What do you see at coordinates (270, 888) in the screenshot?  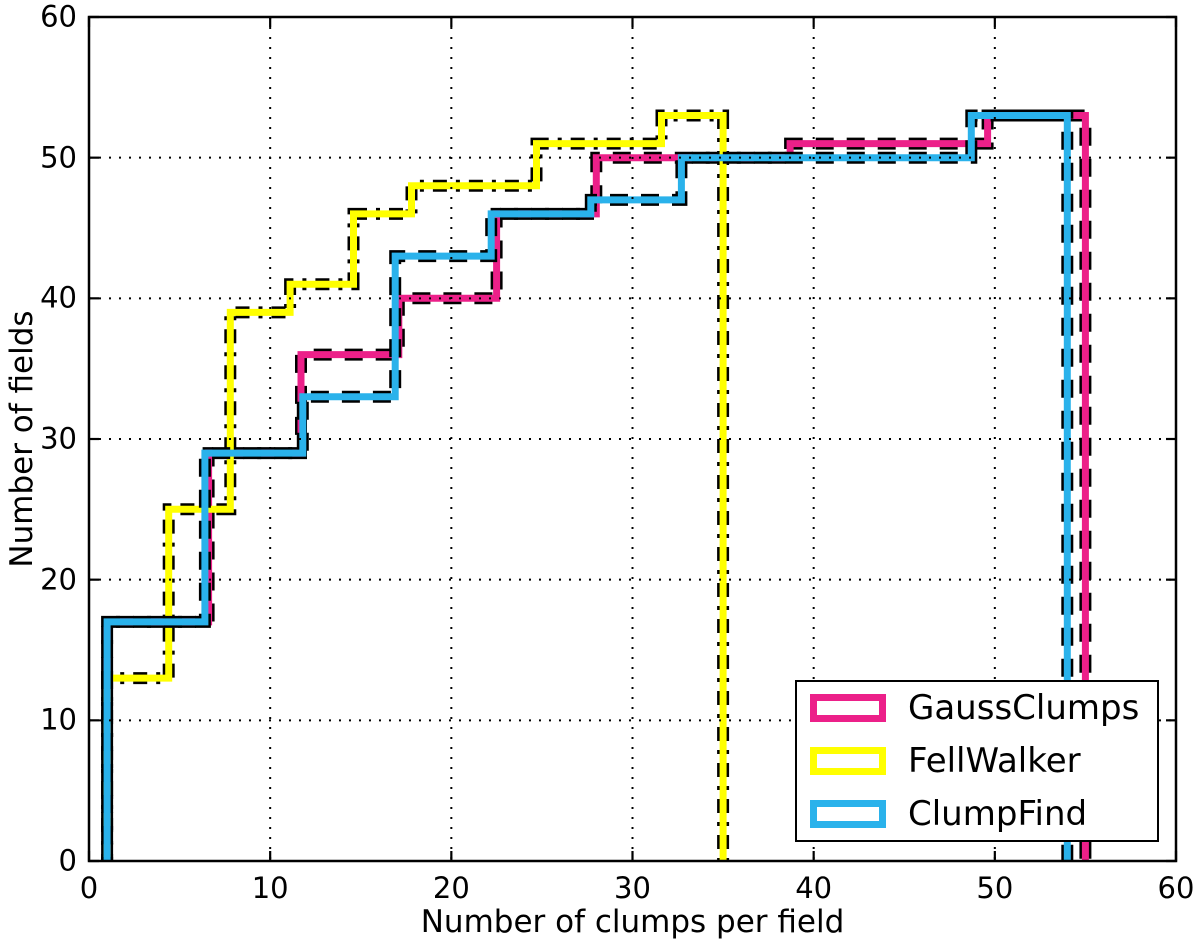 I see `x-tick-label-10: 10` at bounding box center [270, 888].